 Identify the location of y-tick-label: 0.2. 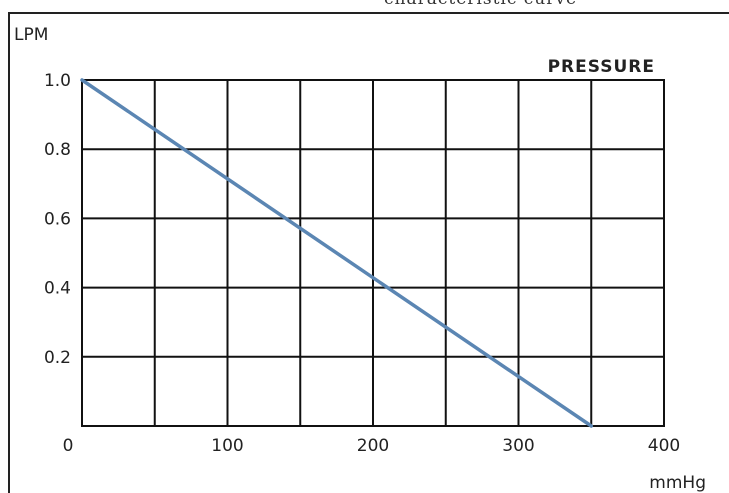
(57, 358).